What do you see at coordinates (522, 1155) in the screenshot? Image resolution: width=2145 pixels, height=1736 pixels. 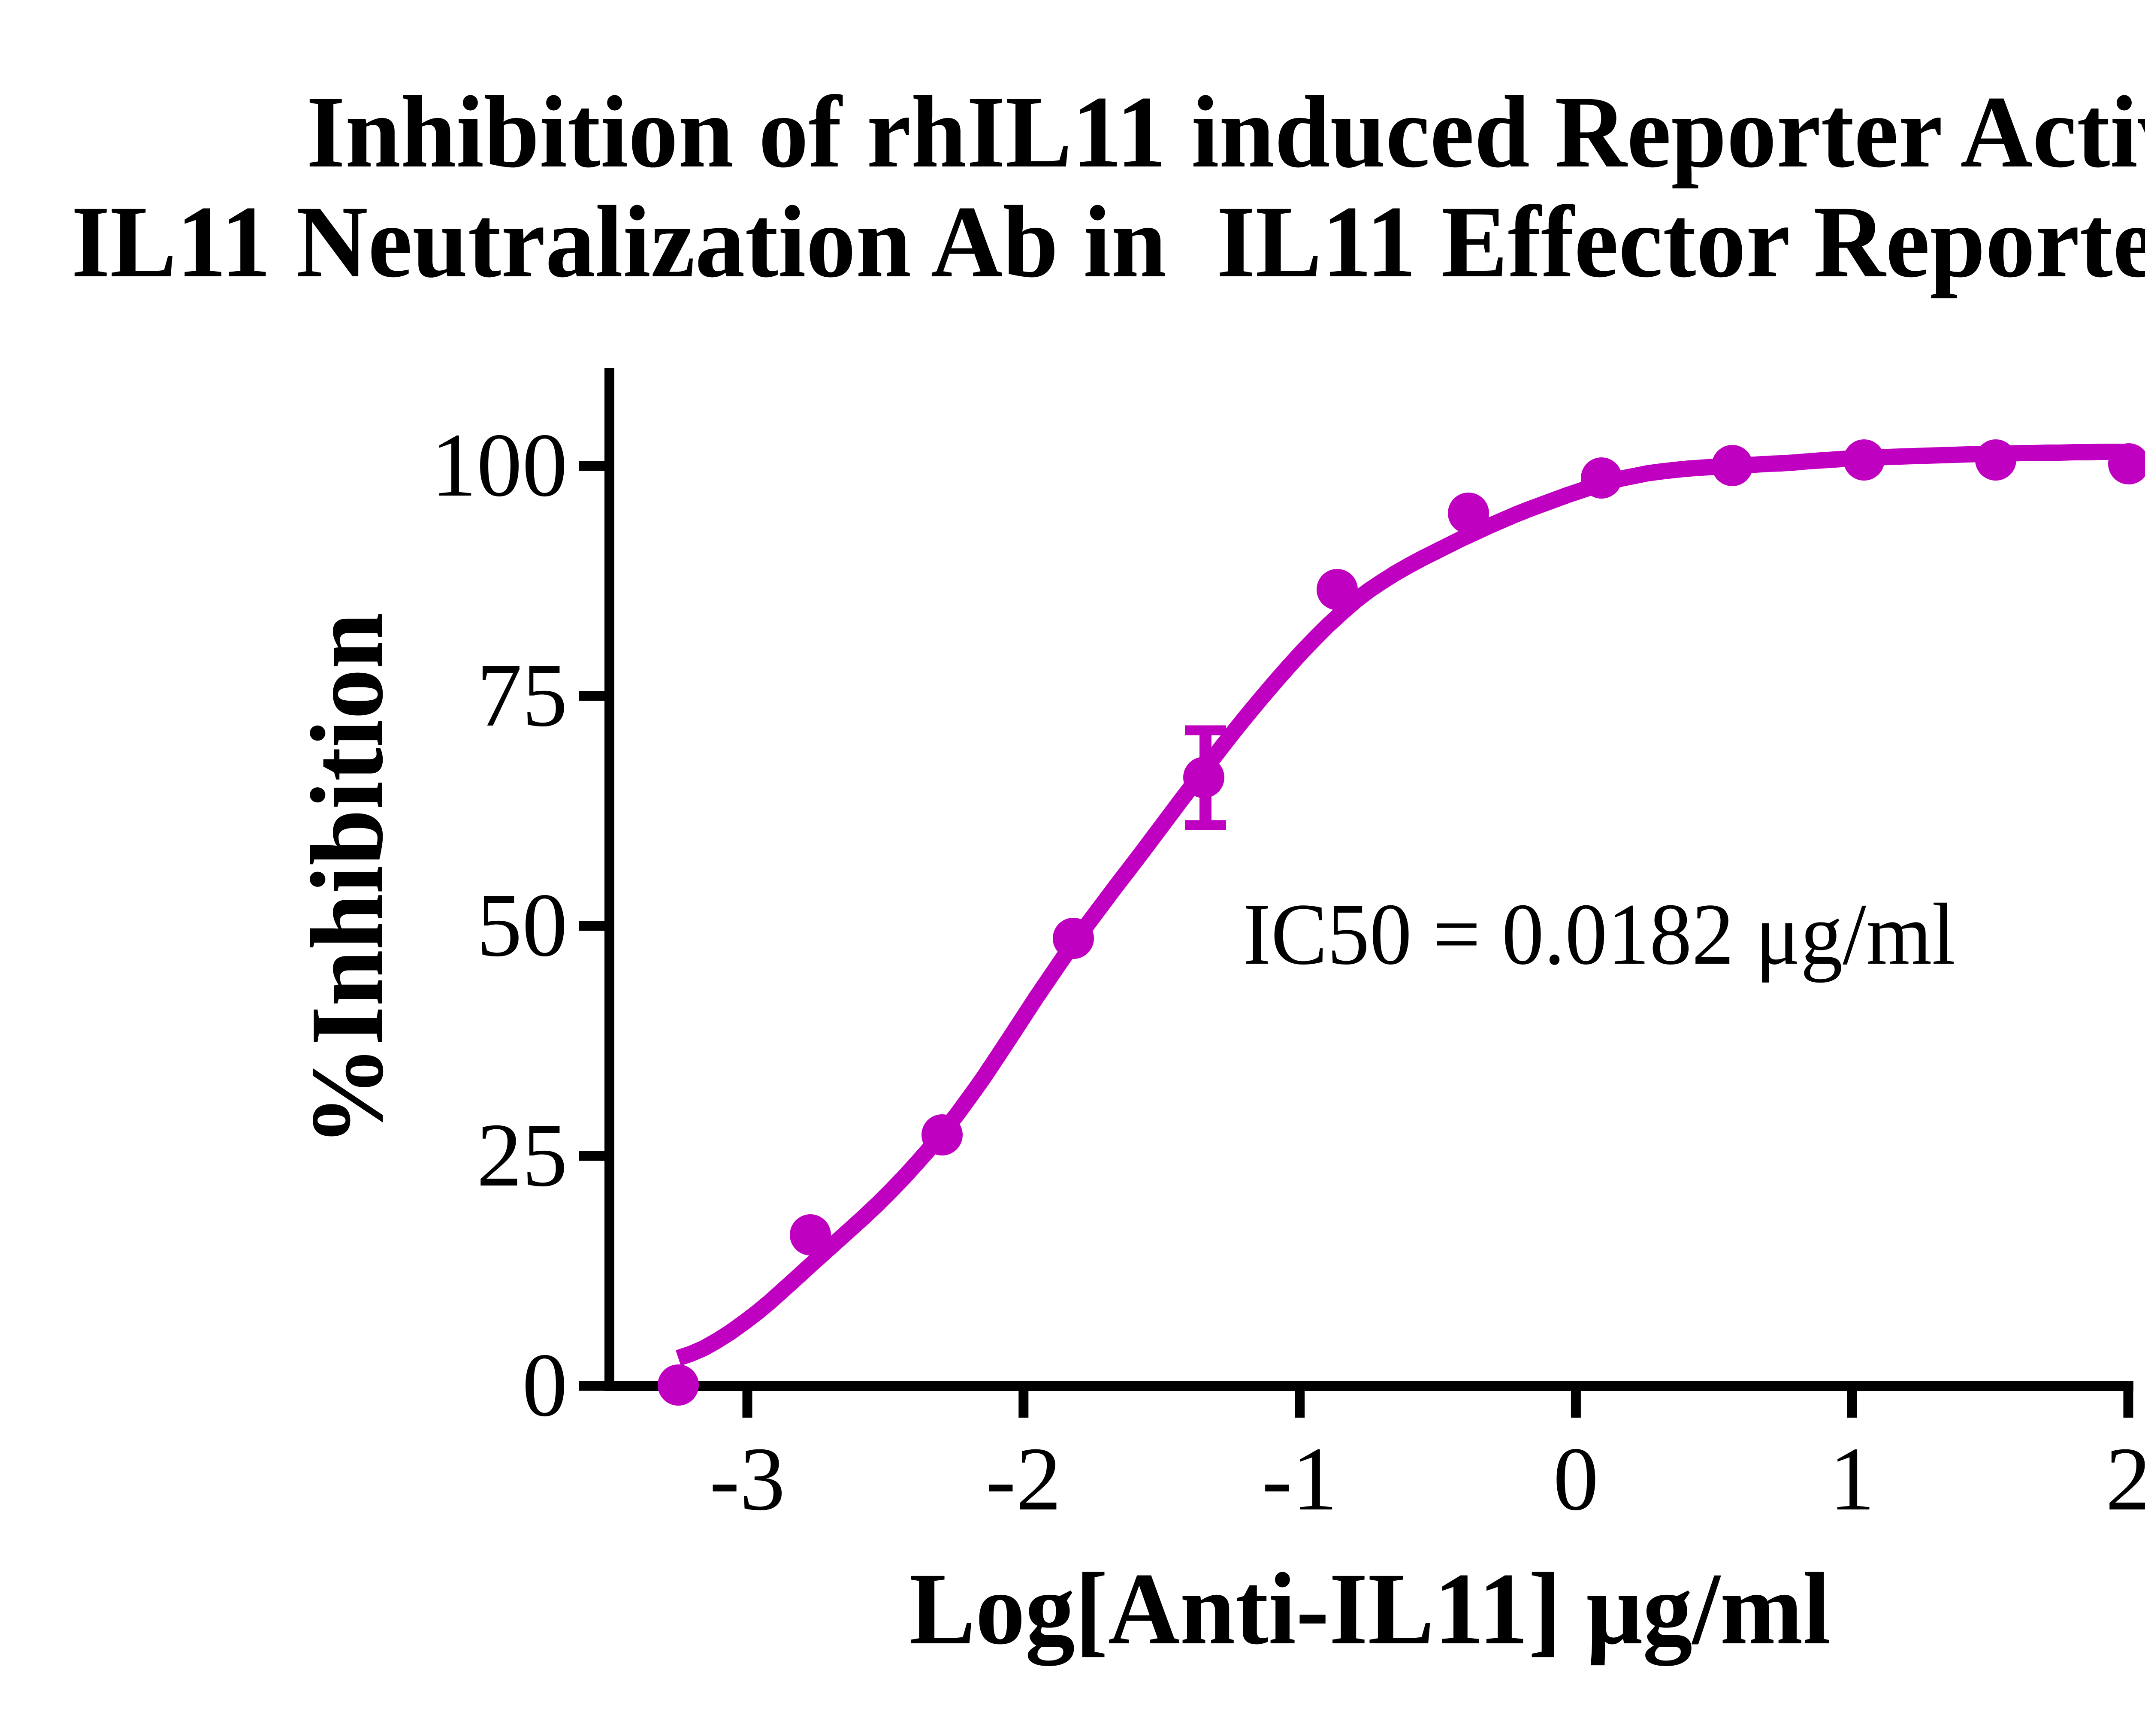 I see `svg-text: 25` at bounding box center [522, 1155].